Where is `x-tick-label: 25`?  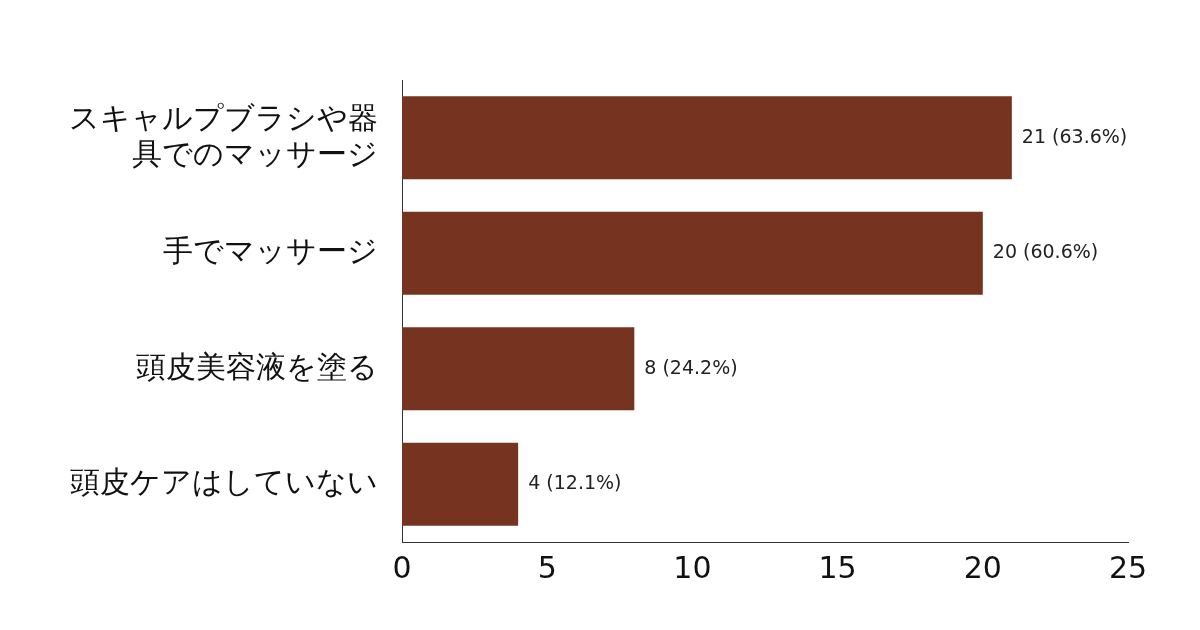 x-tick-label: 25 is located at coordinates (1128, 567).